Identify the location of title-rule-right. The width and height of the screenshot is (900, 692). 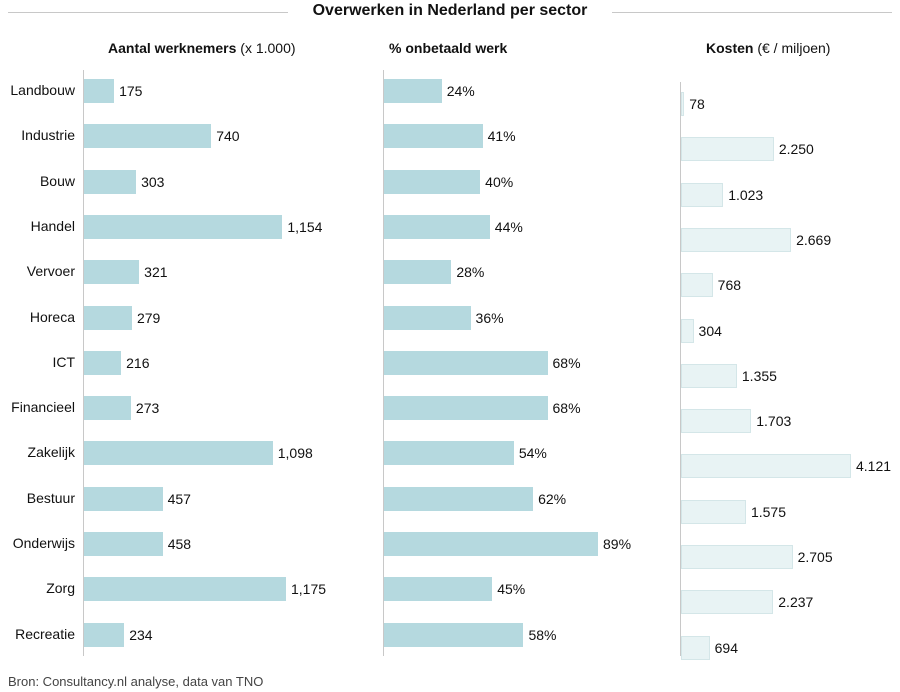
(752, 12).